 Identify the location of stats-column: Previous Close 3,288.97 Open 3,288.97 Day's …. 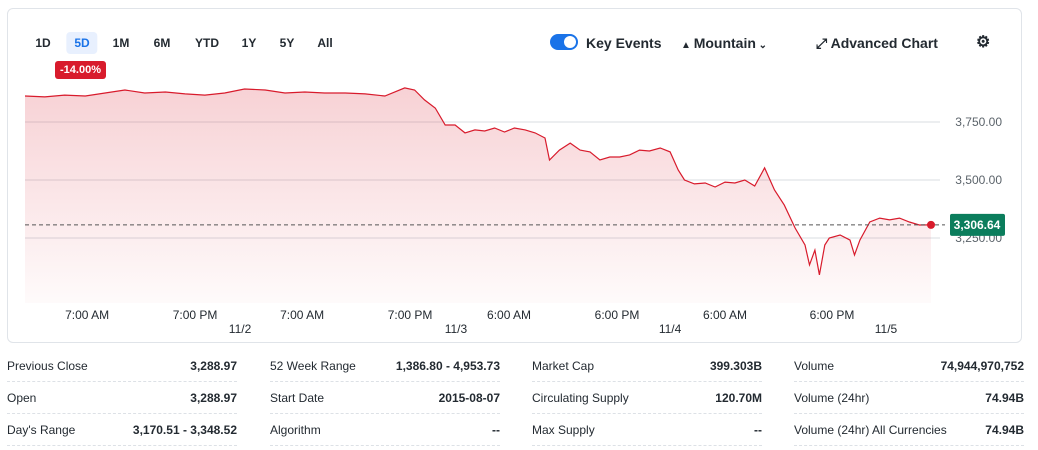
(122, 398).